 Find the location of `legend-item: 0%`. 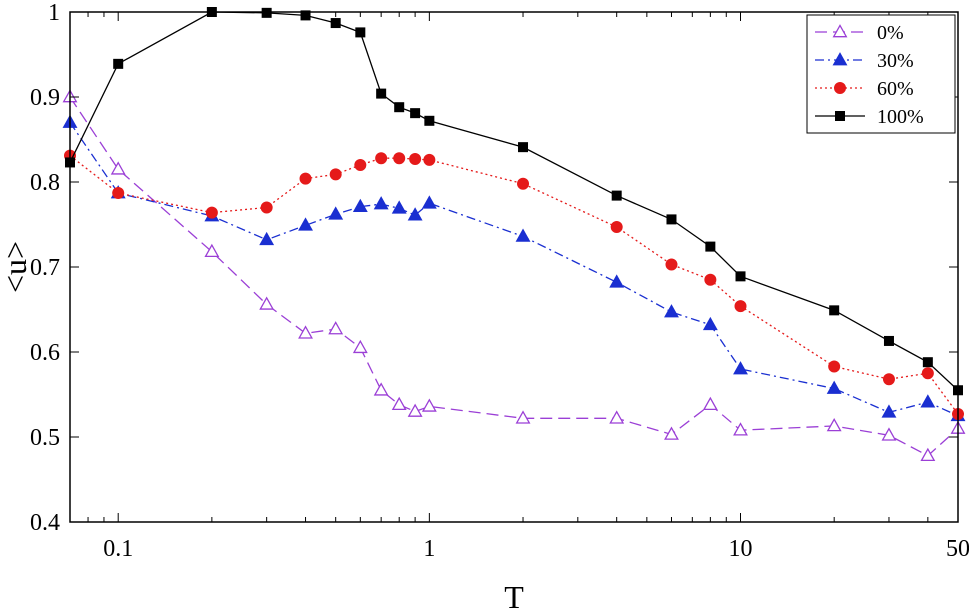

legend-item: 0% is located at coordinates (859, 33).